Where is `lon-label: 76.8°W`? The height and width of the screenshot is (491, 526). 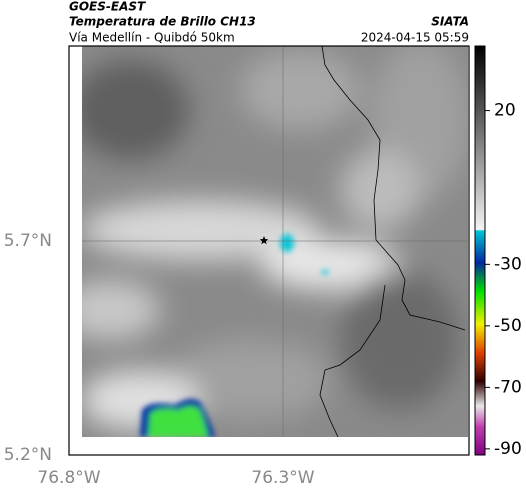
lon-label: 76.8°W is located at coordinates (68, 478).